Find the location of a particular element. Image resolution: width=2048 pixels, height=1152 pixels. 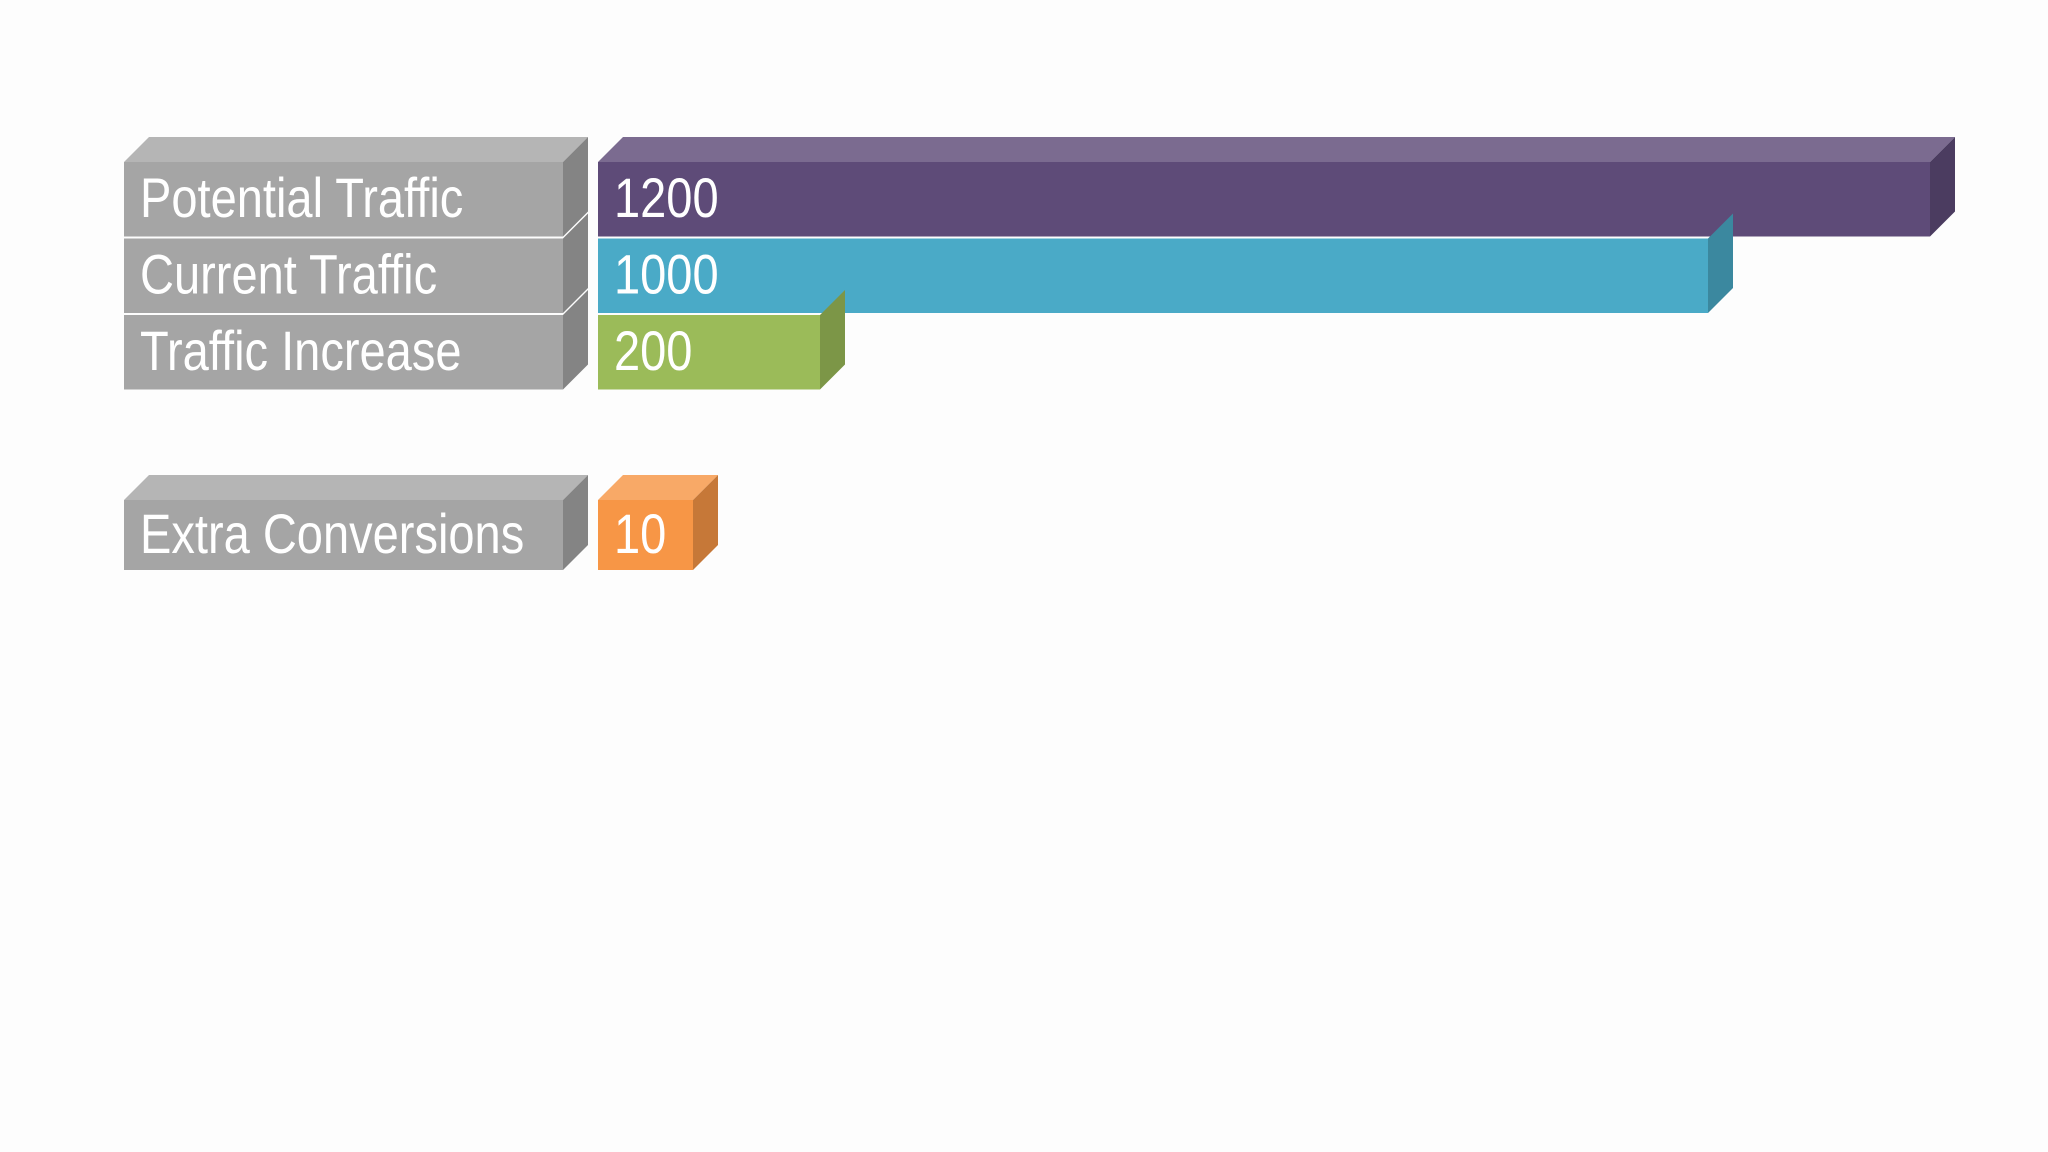

category-label: Current Traffic is located at coordinates (288, 274).